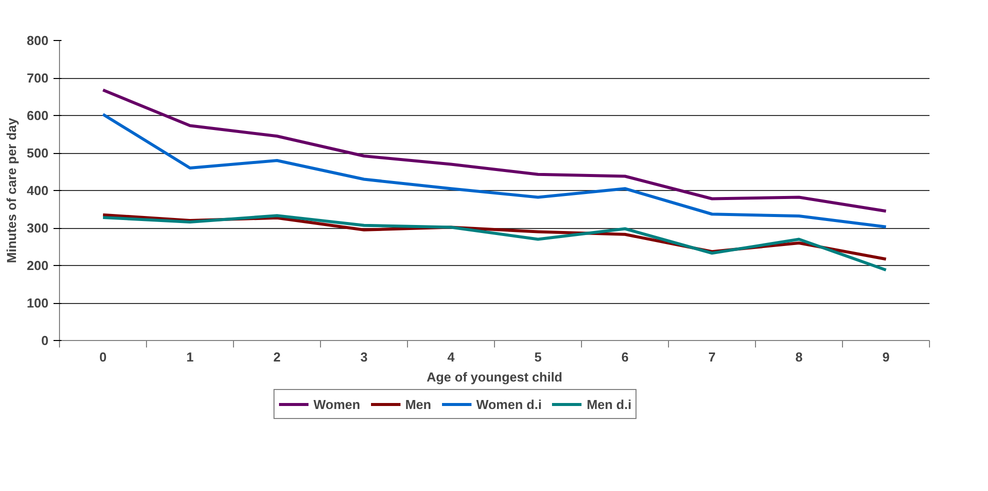  I want to click on y-tick-label: 300, so click(37, 228).